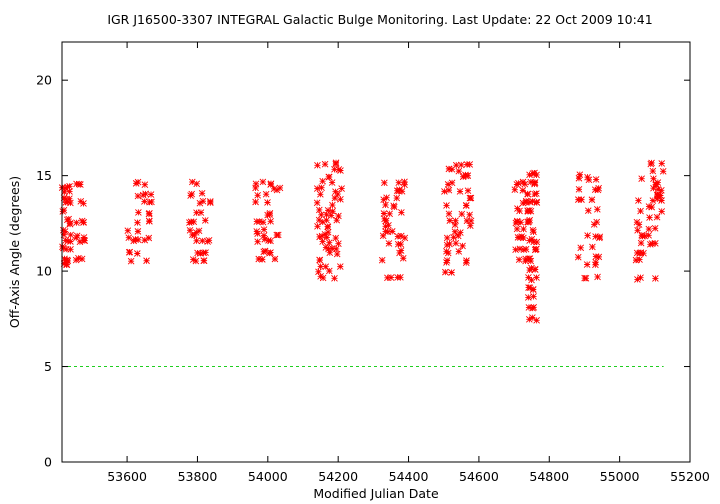  Describe the element at coordinates (479, 476) in the screenshot. I see `x-tick-label: 54600` at that location.